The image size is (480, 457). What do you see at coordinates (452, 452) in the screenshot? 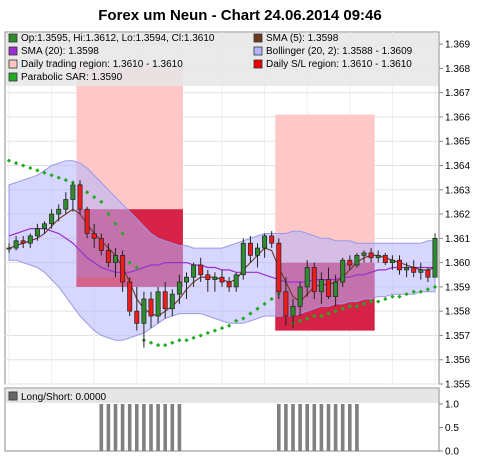
I see `ls-y-tick-label: 0.0` at bounding box center [452, 452].